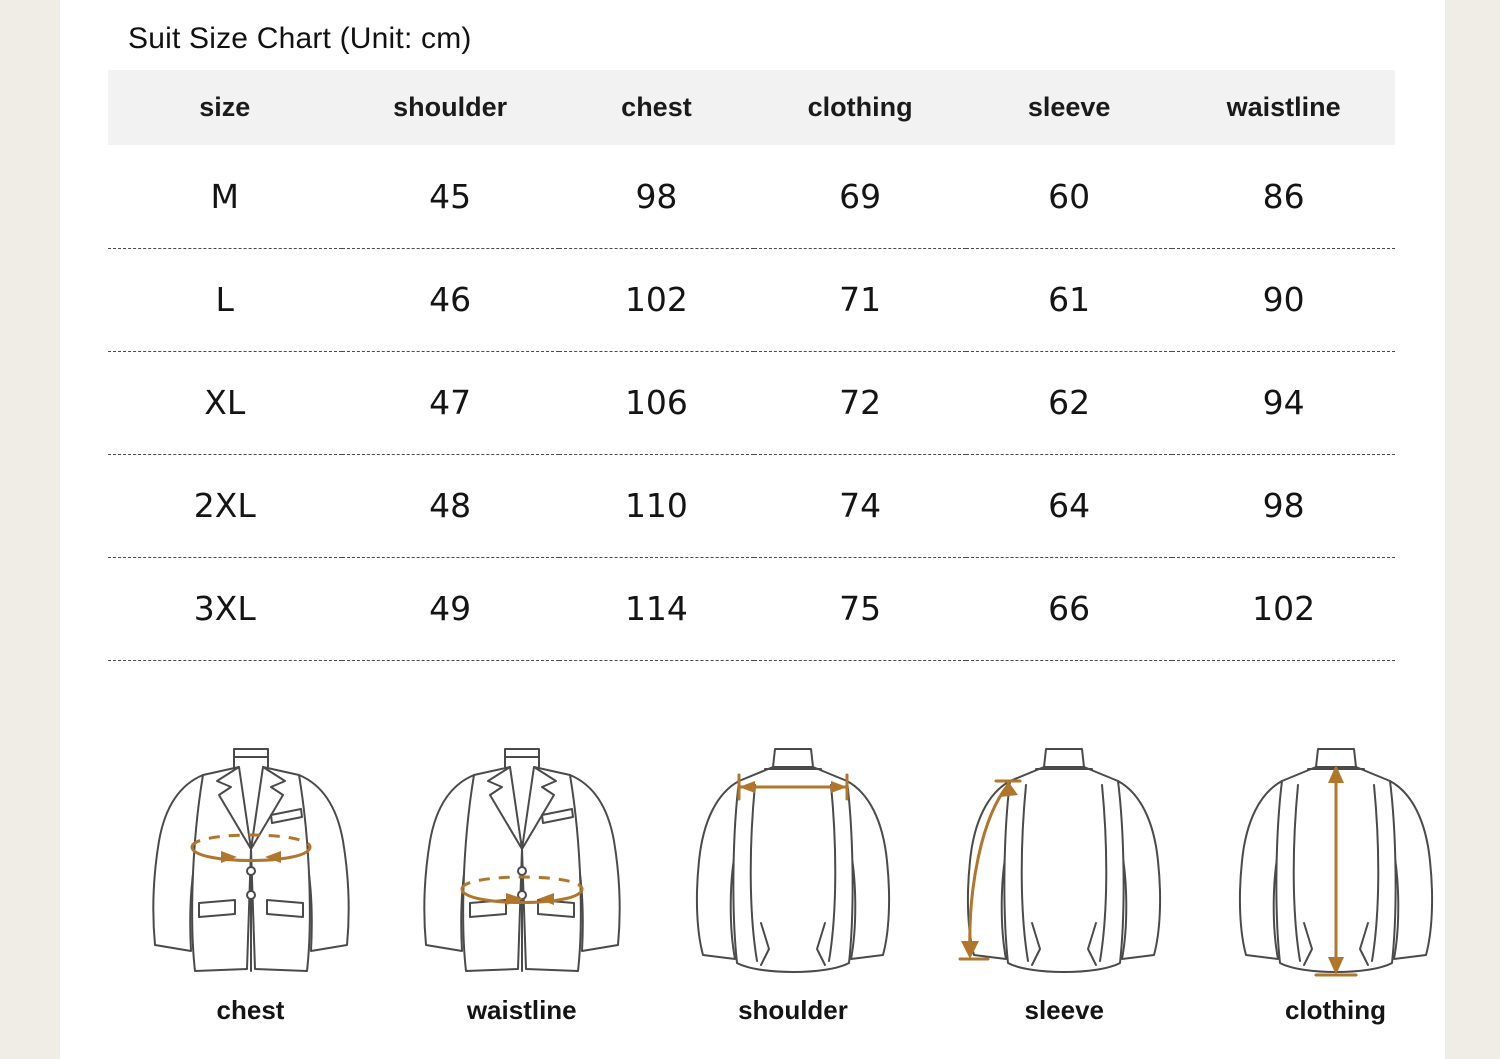 This screenshot has width=1500, height=1059. Describe the element at coordinates (225, 505) in the screenshot. I see `cell-size: 2XL` at that location.